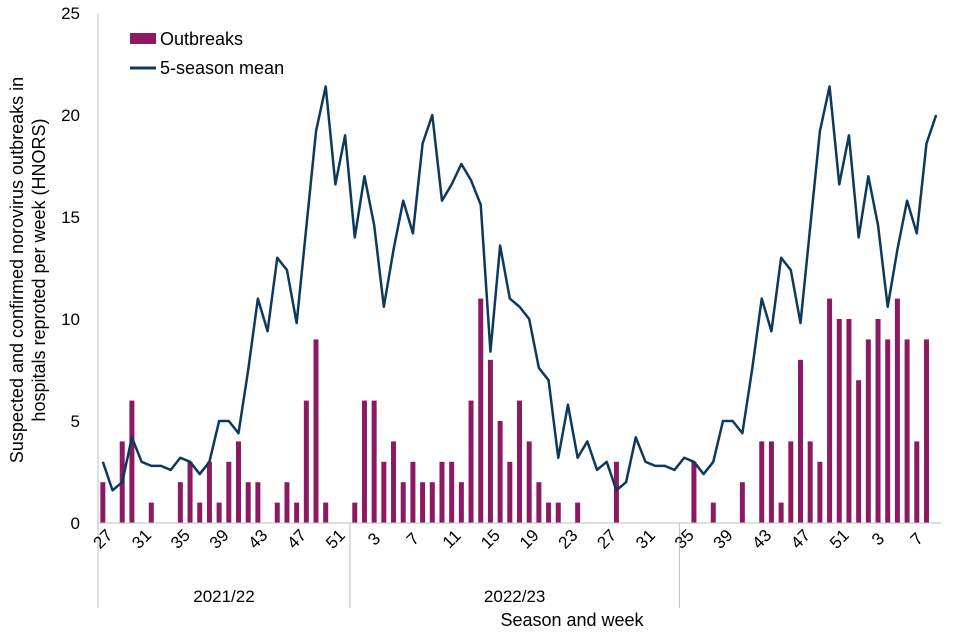  Describe the element at coordinates (201, 39) in the screenshot. I see `legend-outbreaks-label: Outbreaks` at that location.